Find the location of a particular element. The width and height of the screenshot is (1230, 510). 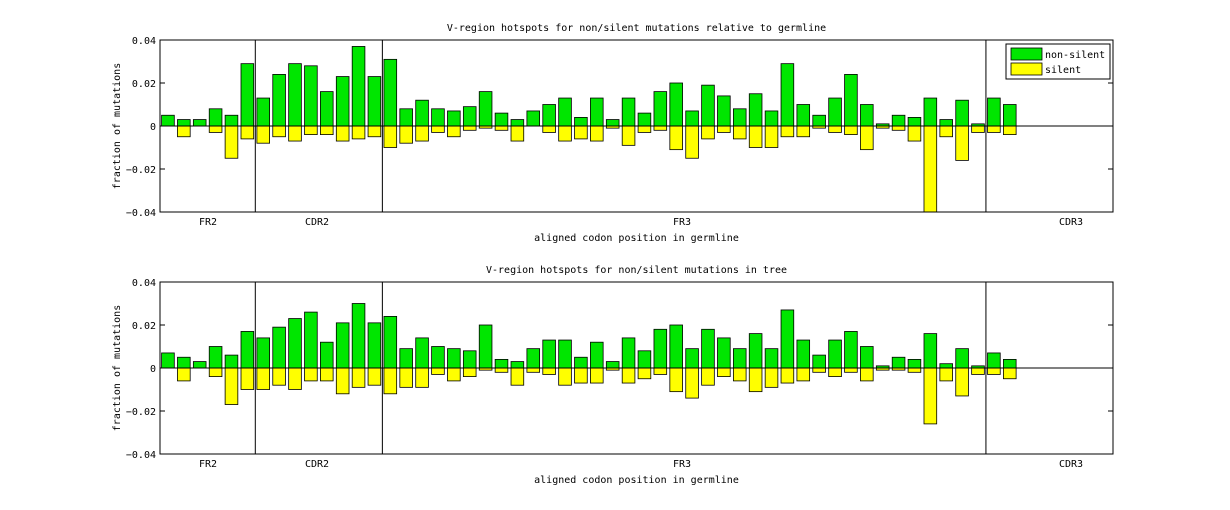

y-tick-label: 0.04 is located at coordinates (144, 283).